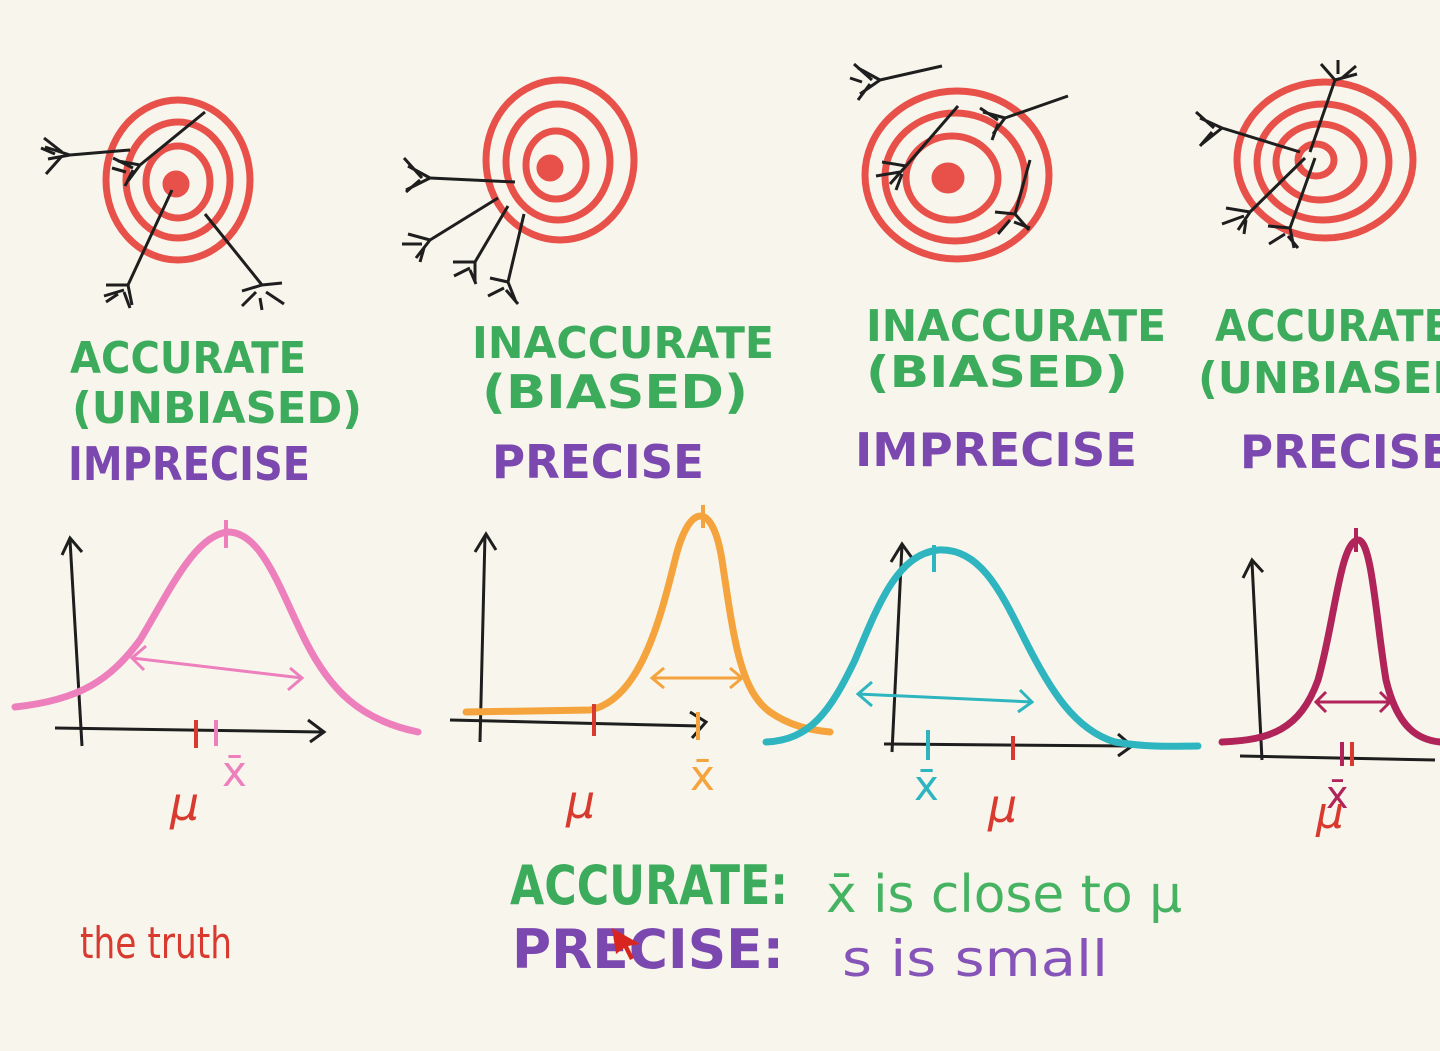 This screenshot has width=1440, height=1051. I want to click on panel-3-distribution-curve, so click(982, 648).